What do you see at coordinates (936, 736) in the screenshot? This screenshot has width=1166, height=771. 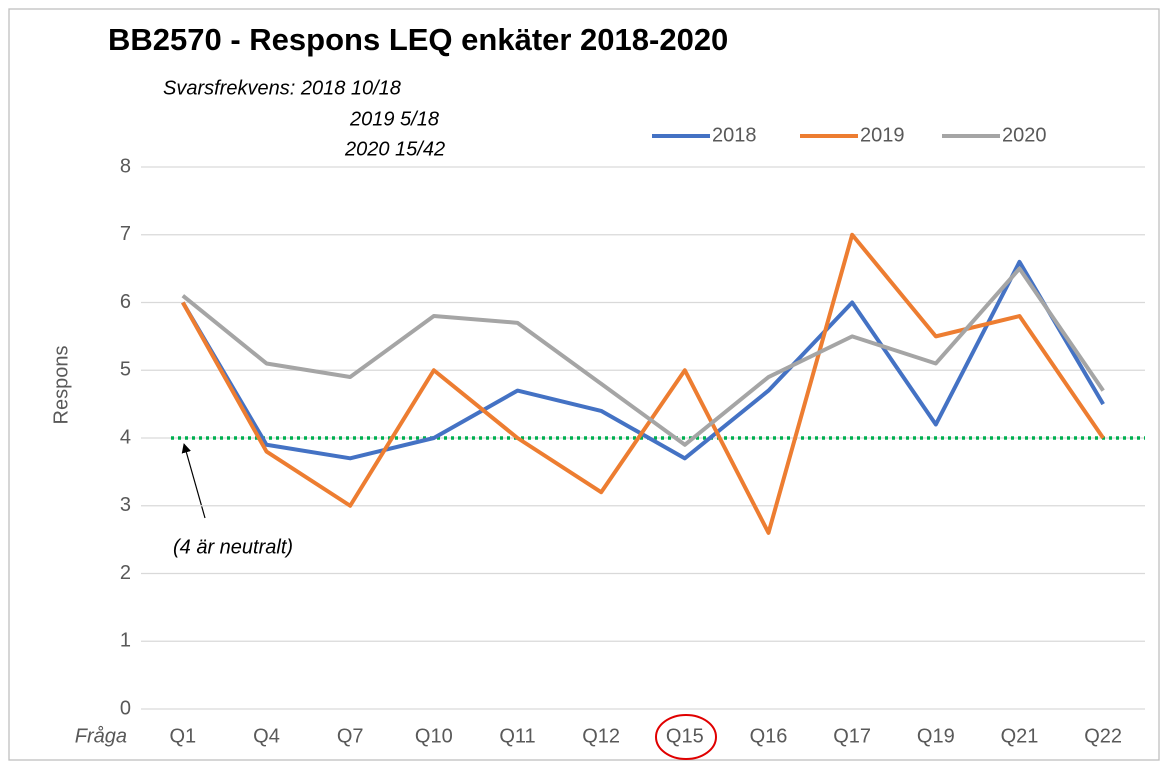 I see `x-tick-label: Q19` at bounding box center [936, 736].